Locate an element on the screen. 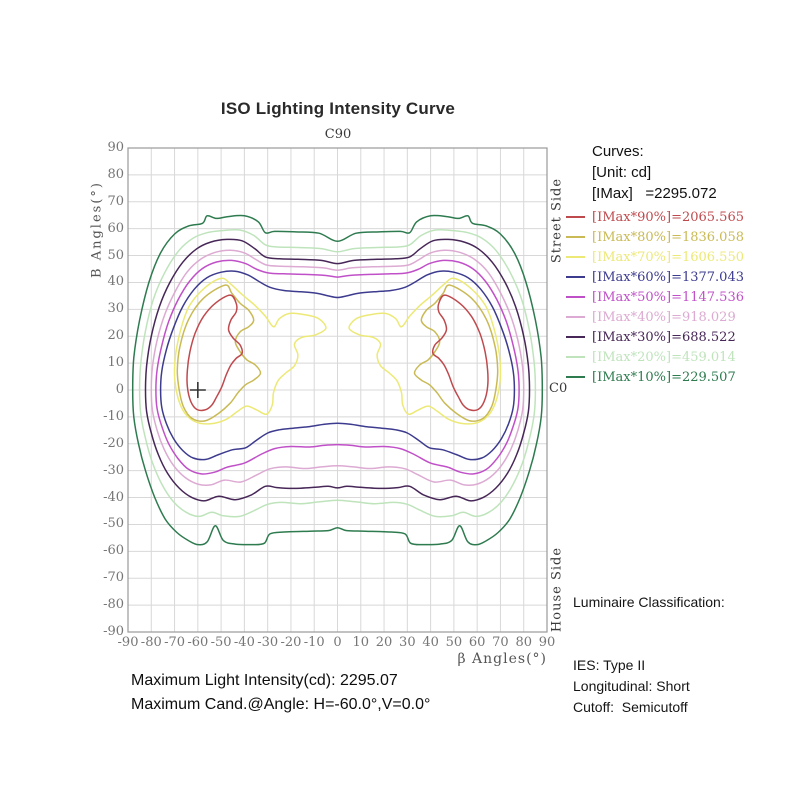 This screenshot has height=800, width=800. contour-90pct-mirror is located at coordinates (460, 353).